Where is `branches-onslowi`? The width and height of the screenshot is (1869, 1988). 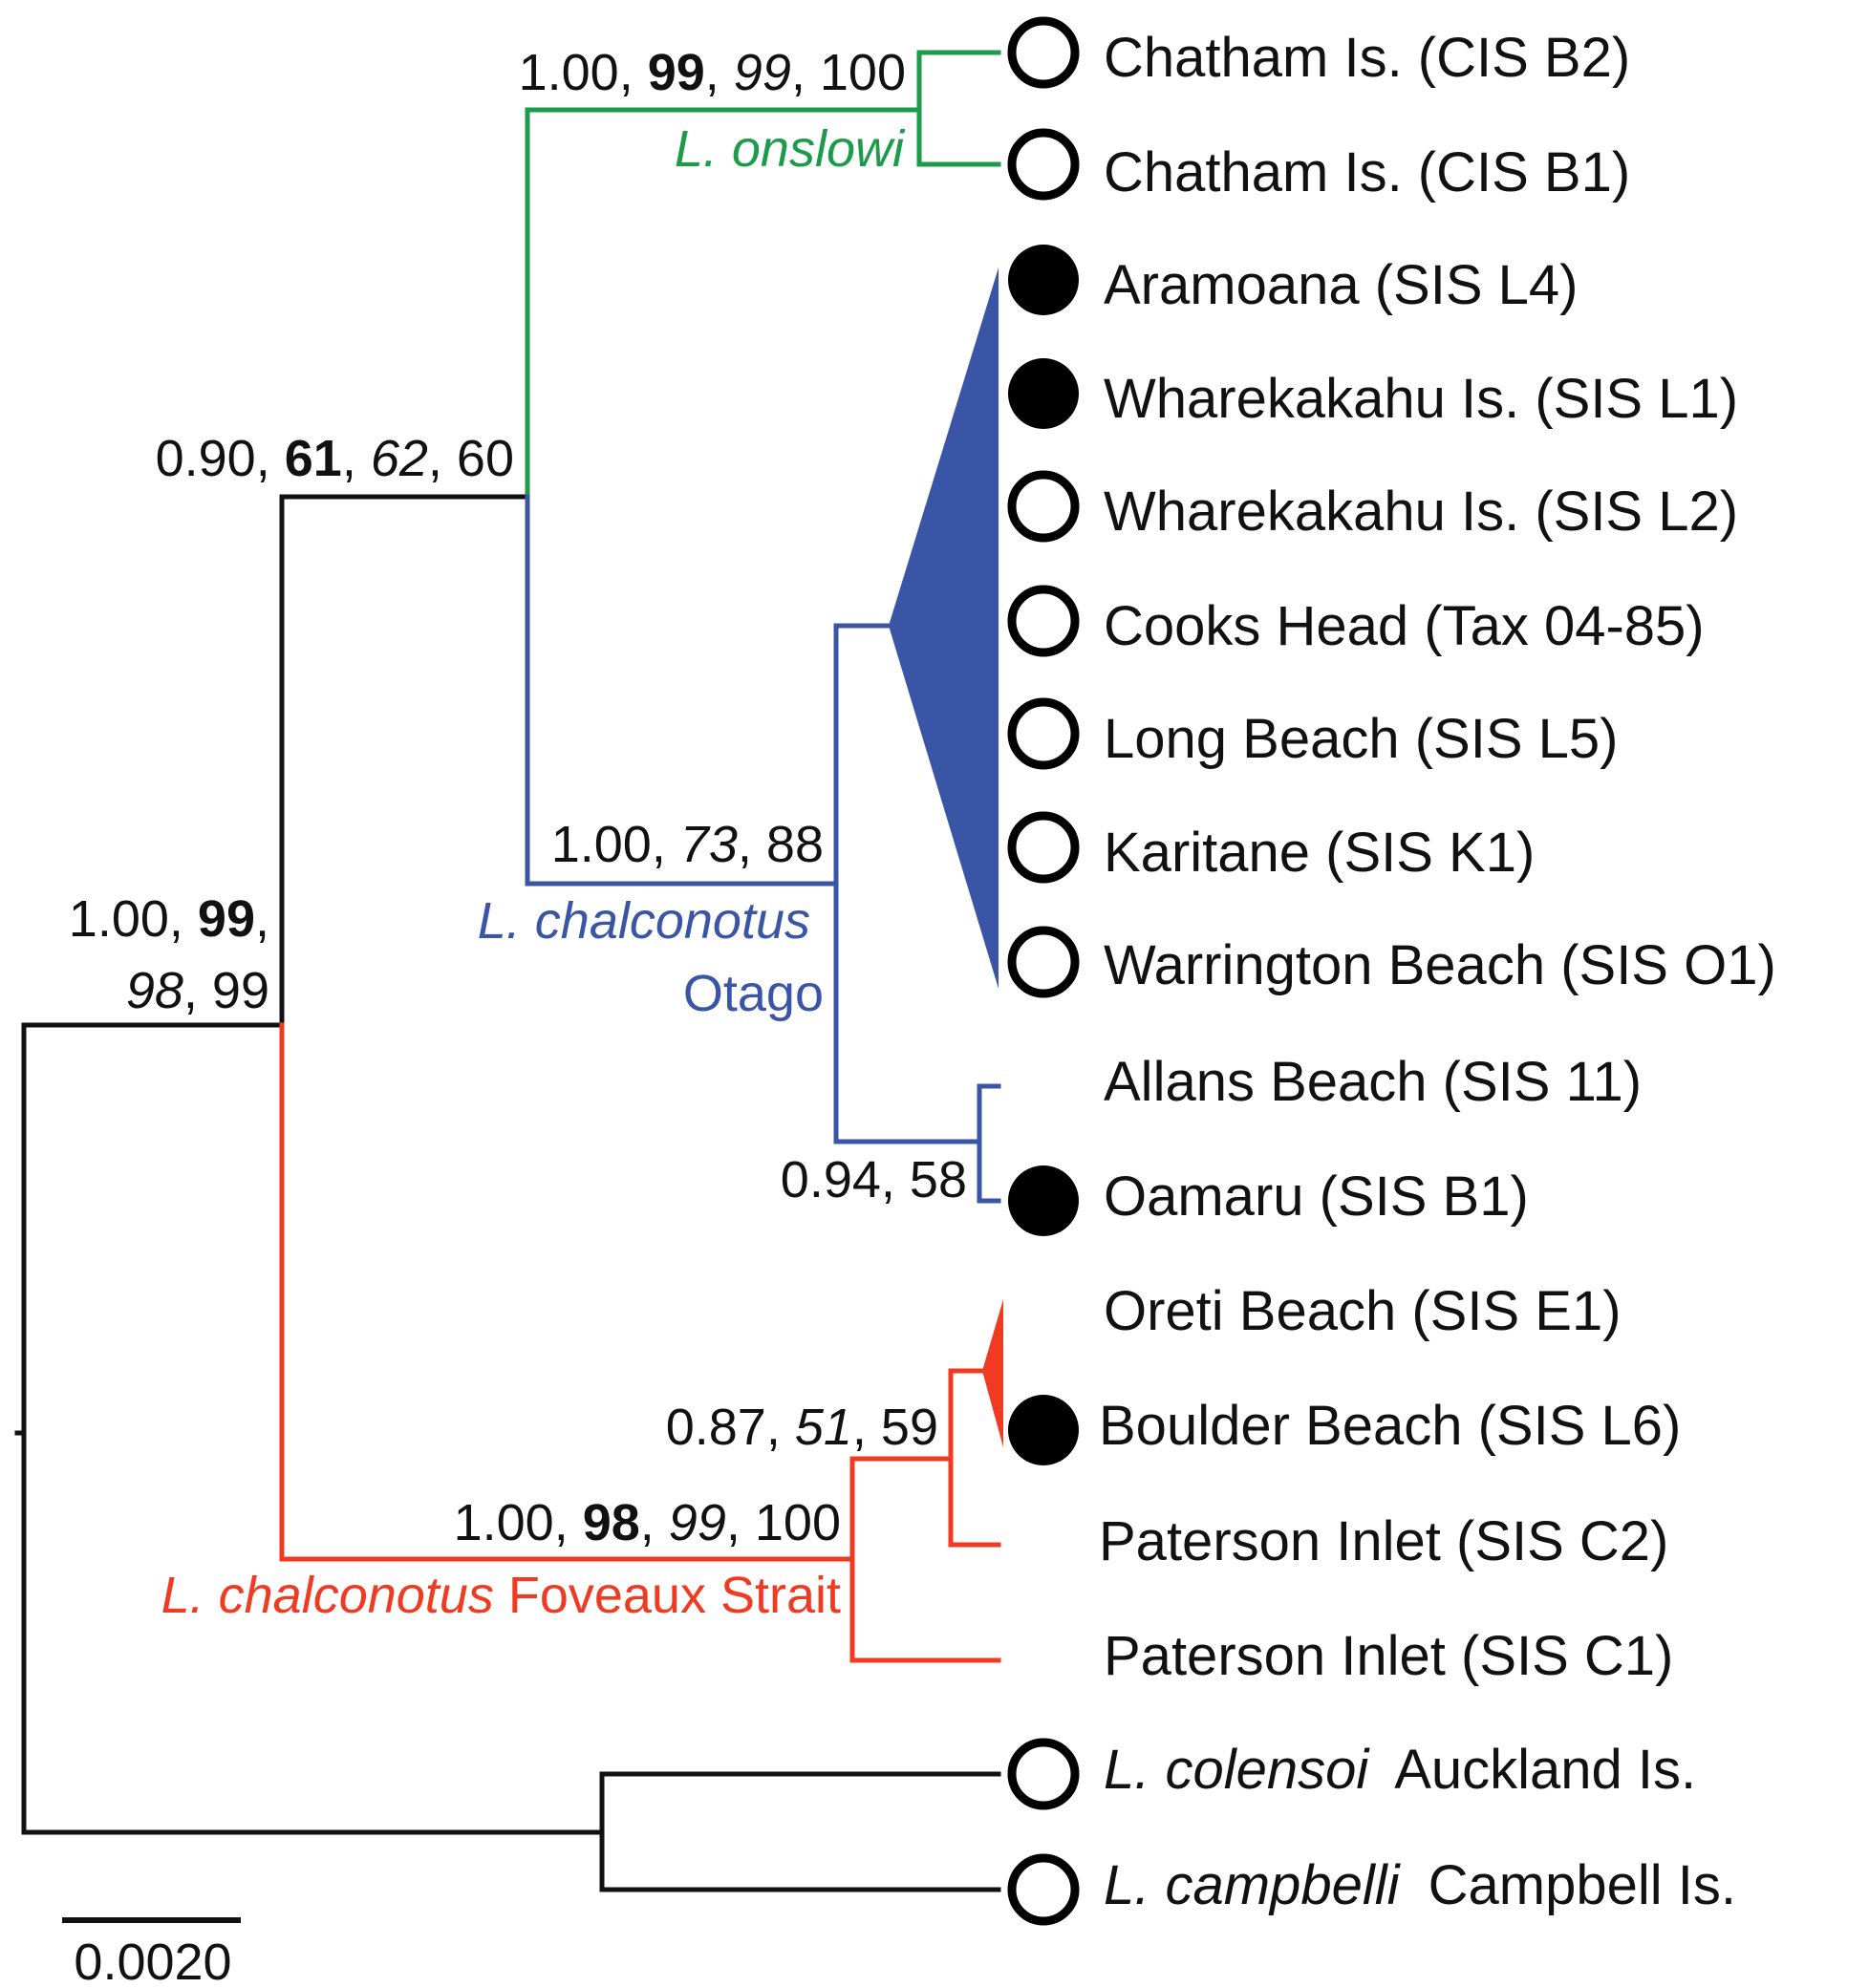 branches-onslowi is located at coordinates (763, 275).